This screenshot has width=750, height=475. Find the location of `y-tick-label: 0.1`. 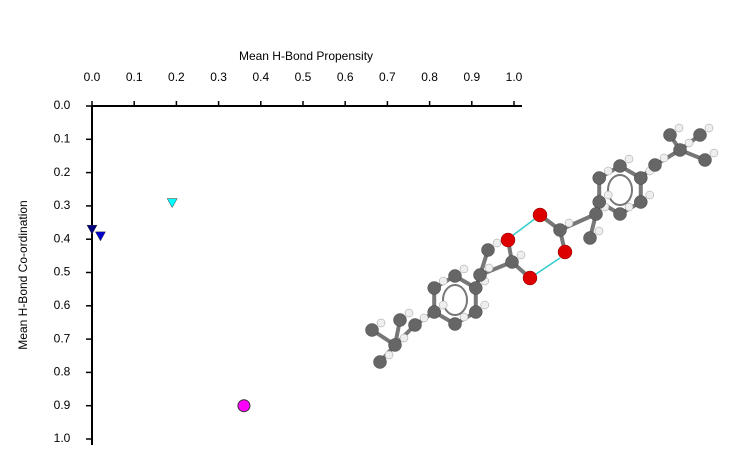

y-tick-label: 0.1 is located at coordinates (62, 138).